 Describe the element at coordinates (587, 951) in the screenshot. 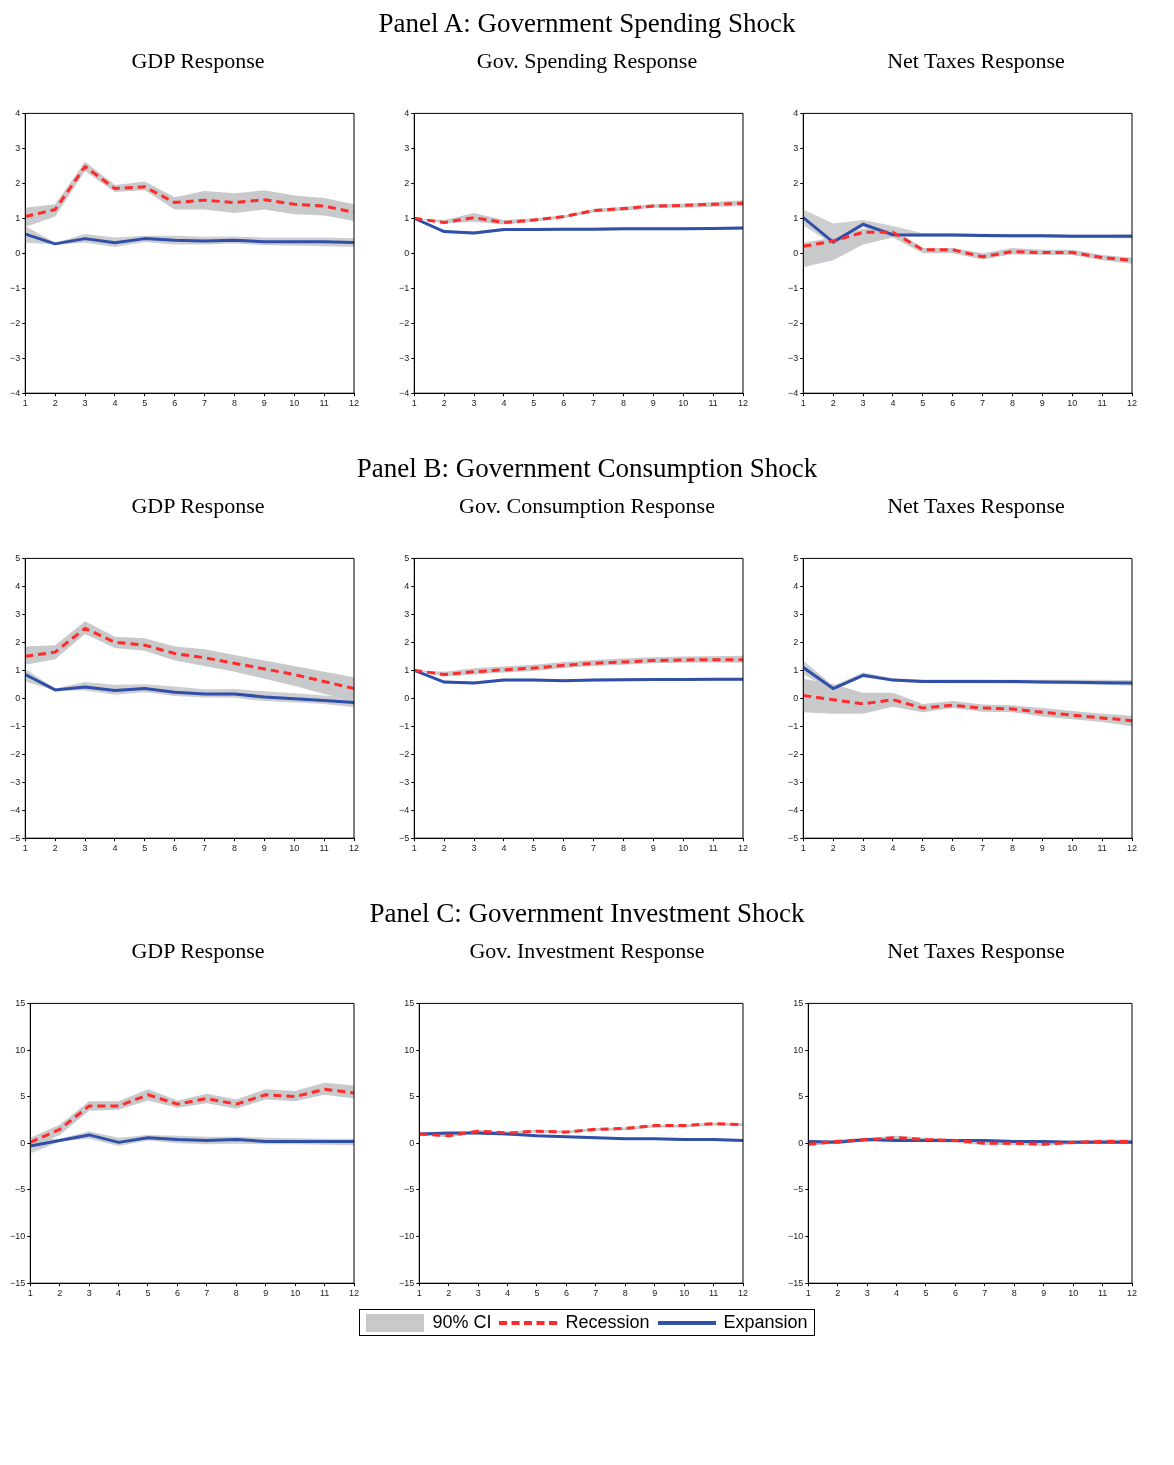

I see `chart-title: Gov. Investment Response` at that location.